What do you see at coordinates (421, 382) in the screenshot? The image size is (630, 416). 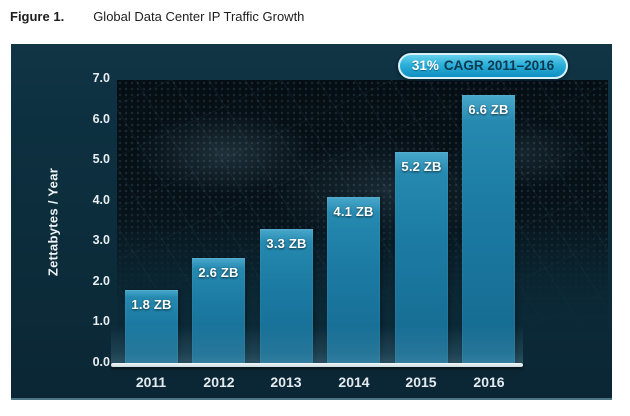 I see `x-tick-label-2015: 2015` at bounding box center [421, 382].